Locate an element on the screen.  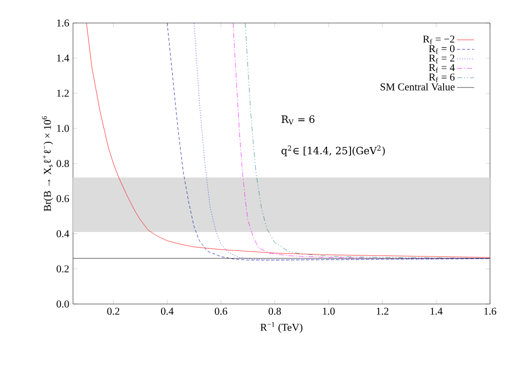
x-tick-label: 0.4 is located at coordinates (167, 311).